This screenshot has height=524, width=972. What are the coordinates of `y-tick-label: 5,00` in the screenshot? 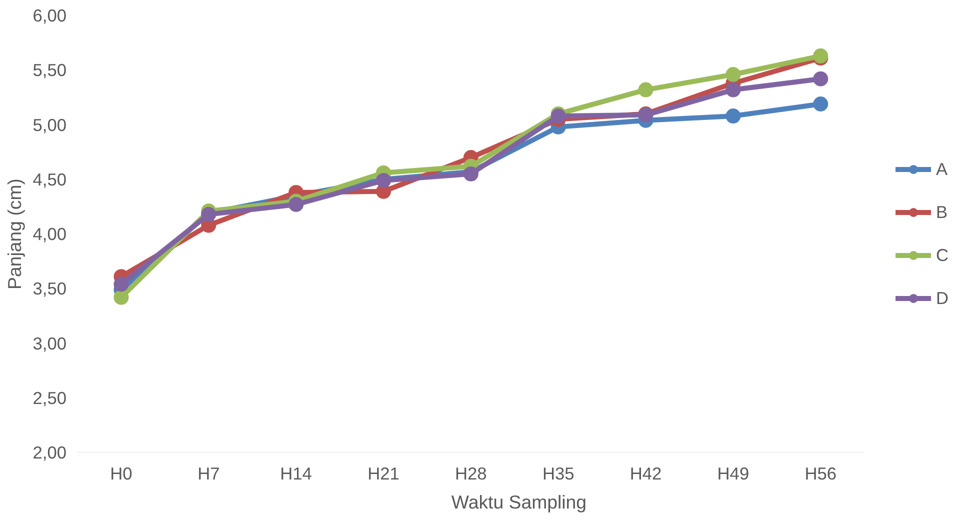 It's located at (49, 124).